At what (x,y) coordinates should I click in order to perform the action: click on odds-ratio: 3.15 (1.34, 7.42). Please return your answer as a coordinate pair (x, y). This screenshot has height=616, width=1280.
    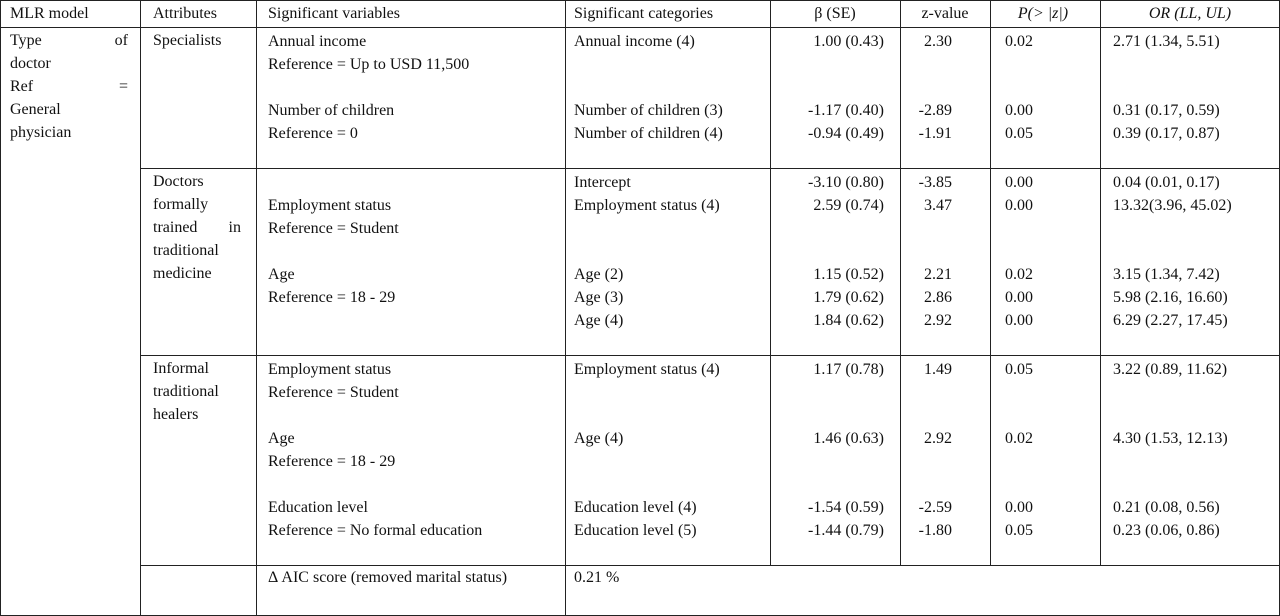
    Looking at the image, I should click on (1166, 274).